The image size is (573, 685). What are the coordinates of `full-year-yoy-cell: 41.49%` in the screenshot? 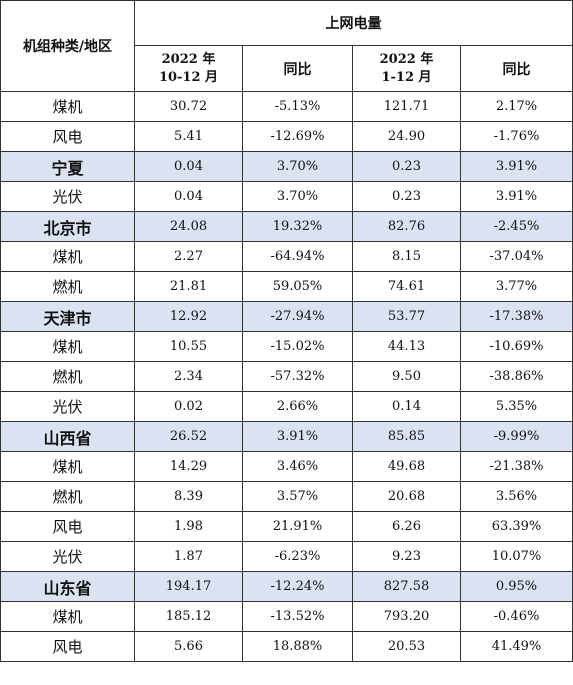 It's located at (516, 646).